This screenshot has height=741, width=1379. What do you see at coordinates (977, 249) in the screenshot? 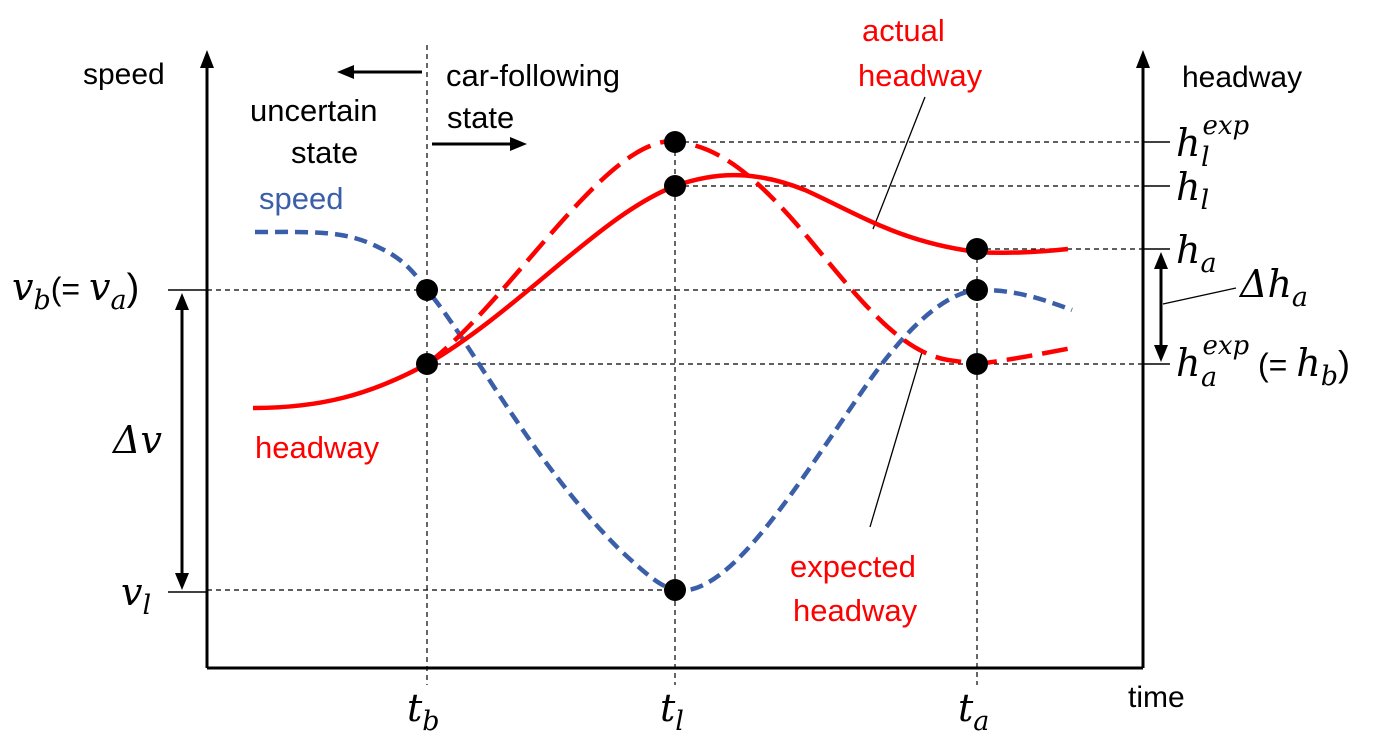
I see `point-h-a` at bounding box center [977, 249].